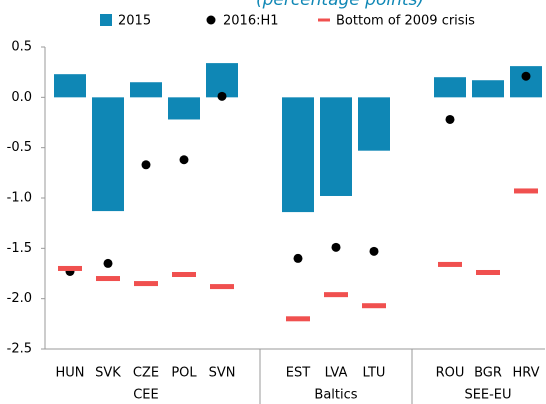 The height and width of the screenshot is (404, 546). What do you see at coordinates (251, 21) in the screenshot?
I see `legend-label: 2016:H1` at bounding box center [251, 21].